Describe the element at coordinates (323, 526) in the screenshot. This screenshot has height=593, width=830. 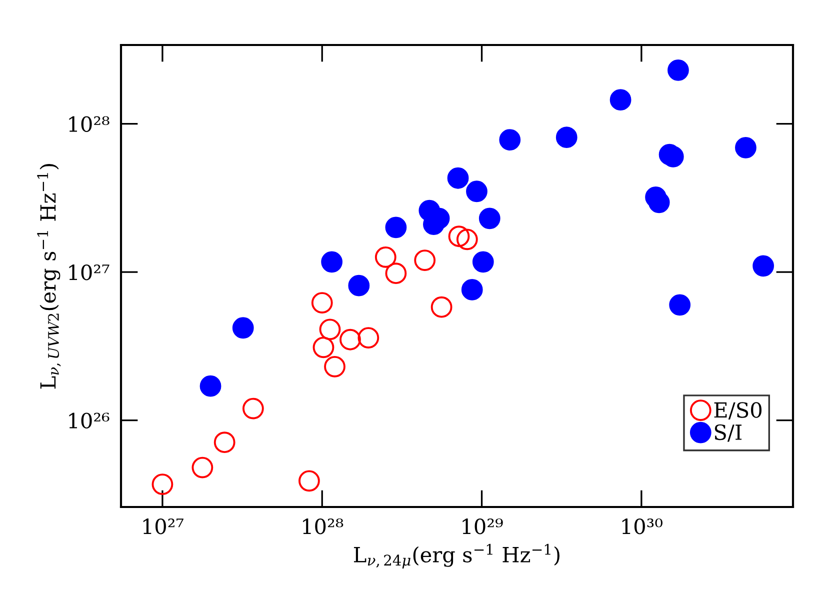
I see `x-tick-label: 10²⁸` at that location.